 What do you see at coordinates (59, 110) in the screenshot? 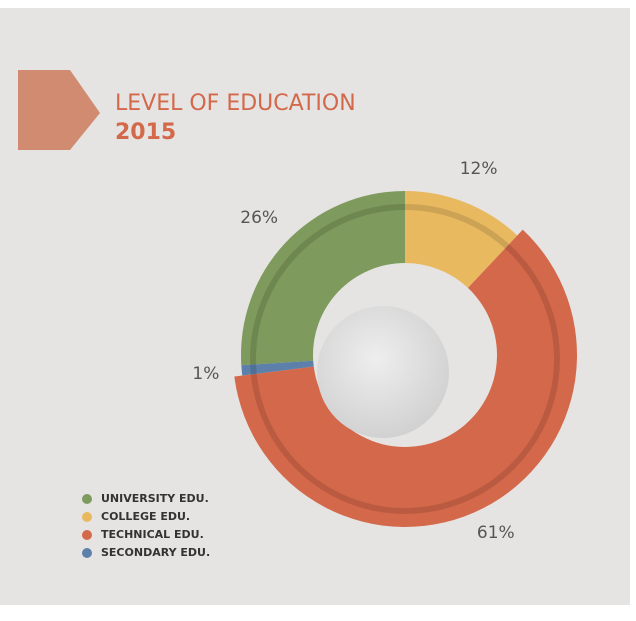
I see `header-tab` at bounding box center [59, 110].